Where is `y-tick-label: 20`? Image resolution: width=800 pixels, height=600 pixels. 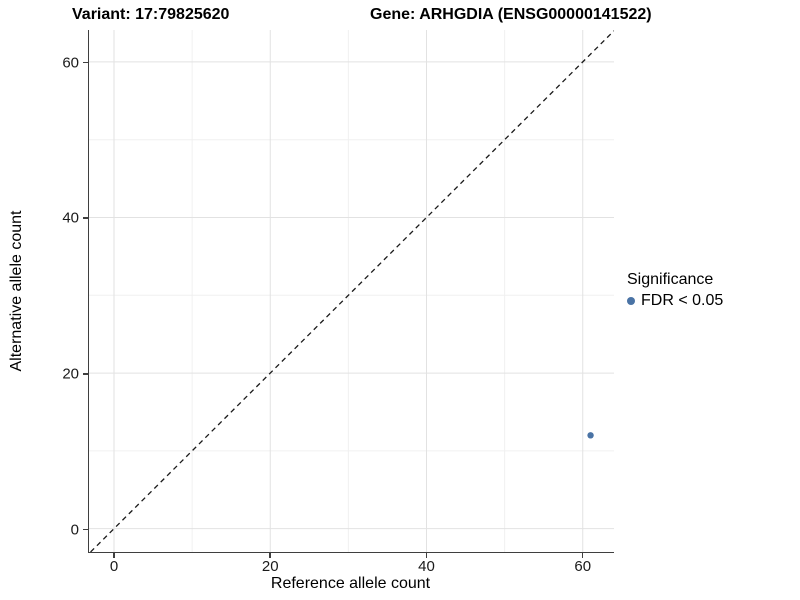 y-tick-label: 20 is located at coordinates (70, 374).